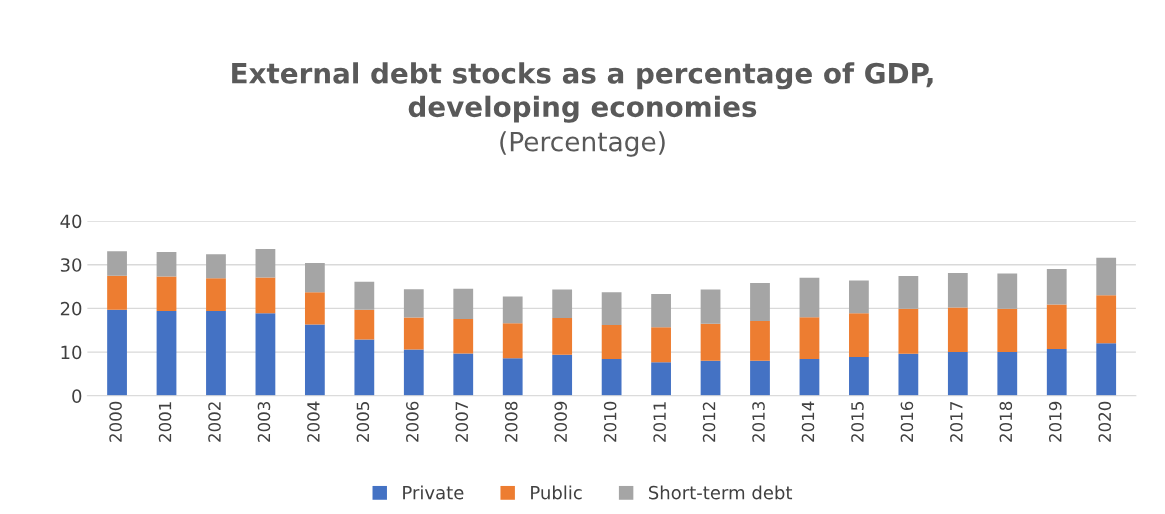 This screenshot has height=514, width=1165. I want to click on y-tick-label: 10, so click(71, 352).